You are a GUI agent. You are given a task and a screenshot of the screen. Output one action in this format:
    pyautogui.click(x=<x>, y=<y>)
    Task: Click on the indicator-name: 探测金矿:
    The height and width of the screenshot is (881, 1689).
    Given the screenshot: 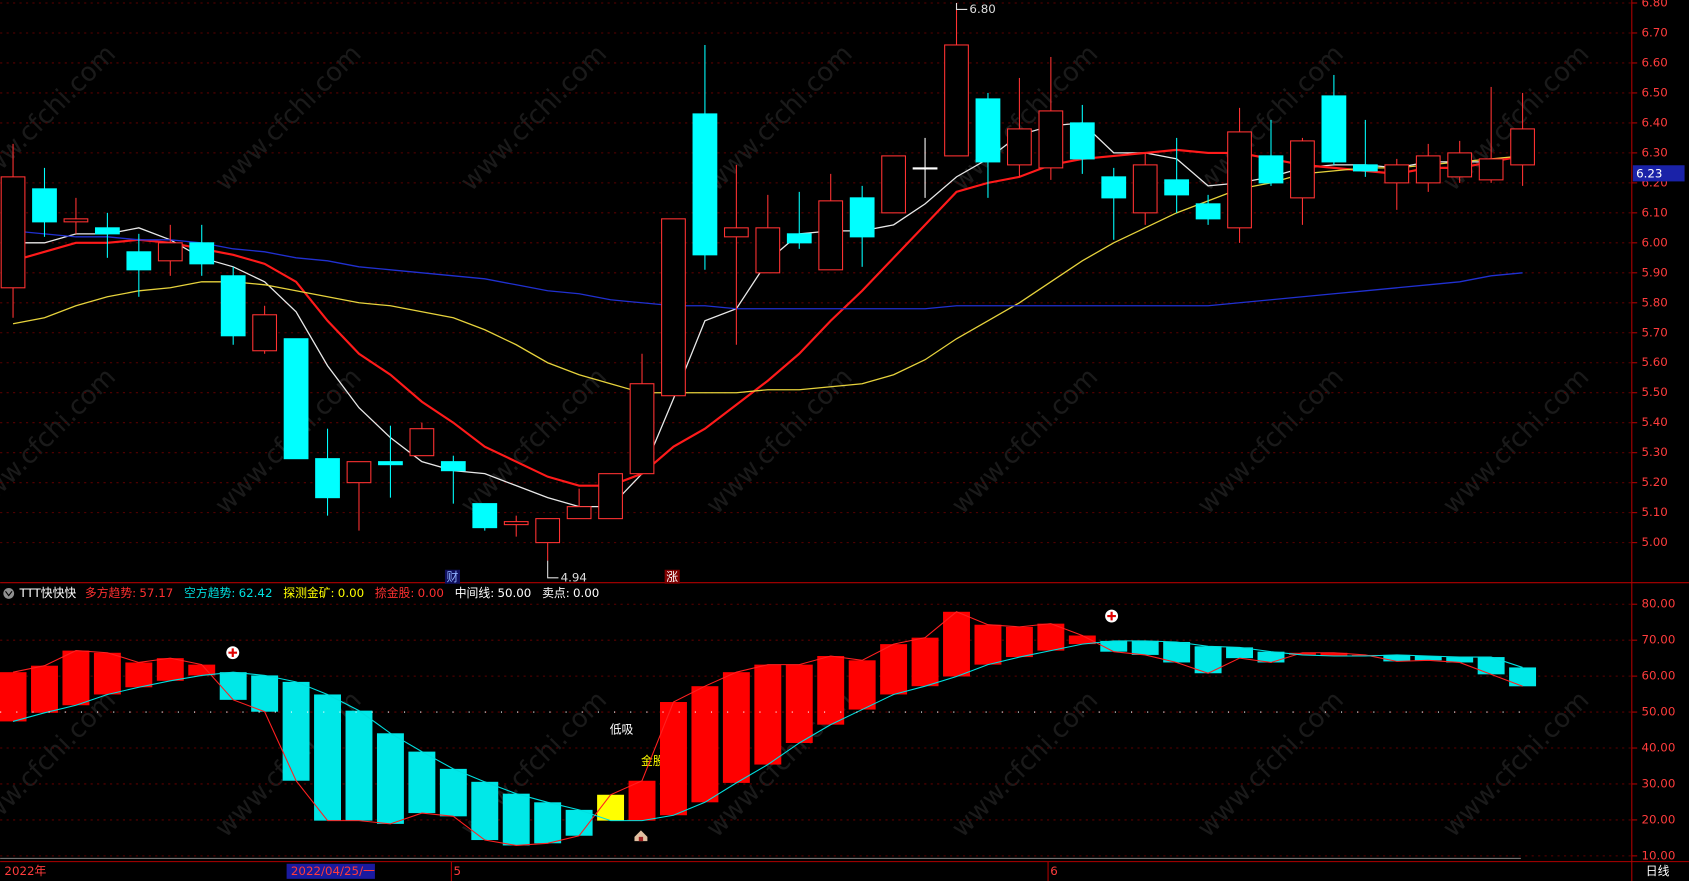 What is the action you would take?
    pyautogui.click(x=308, y=593)
    